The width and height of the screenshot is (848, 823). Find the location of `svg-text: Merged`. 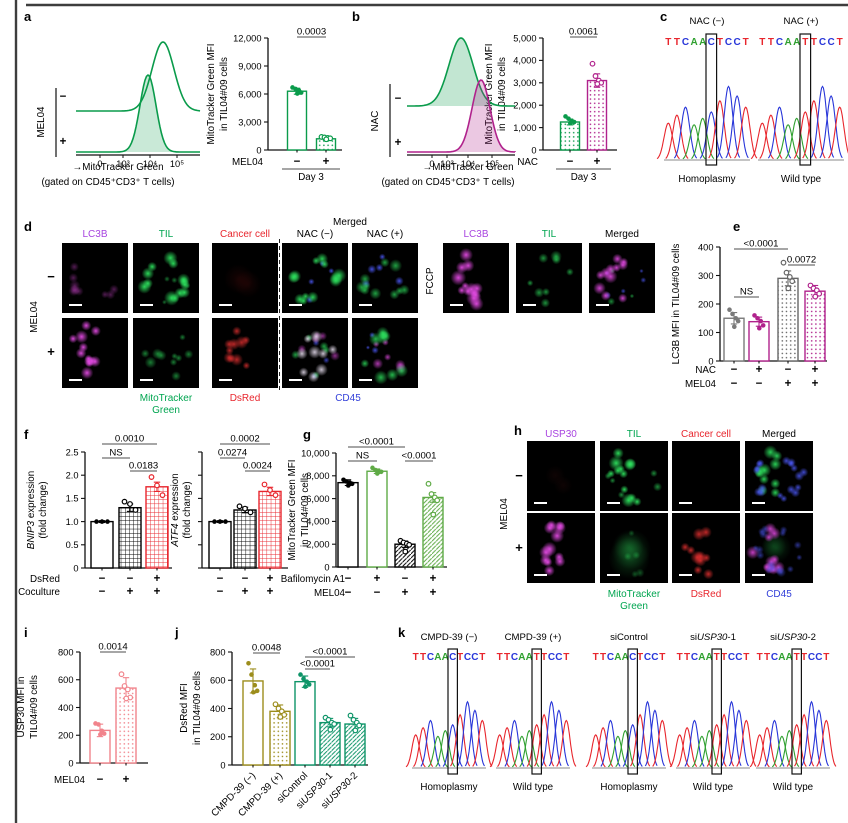

svg-text: Merged is located at coordinates (622, 234).